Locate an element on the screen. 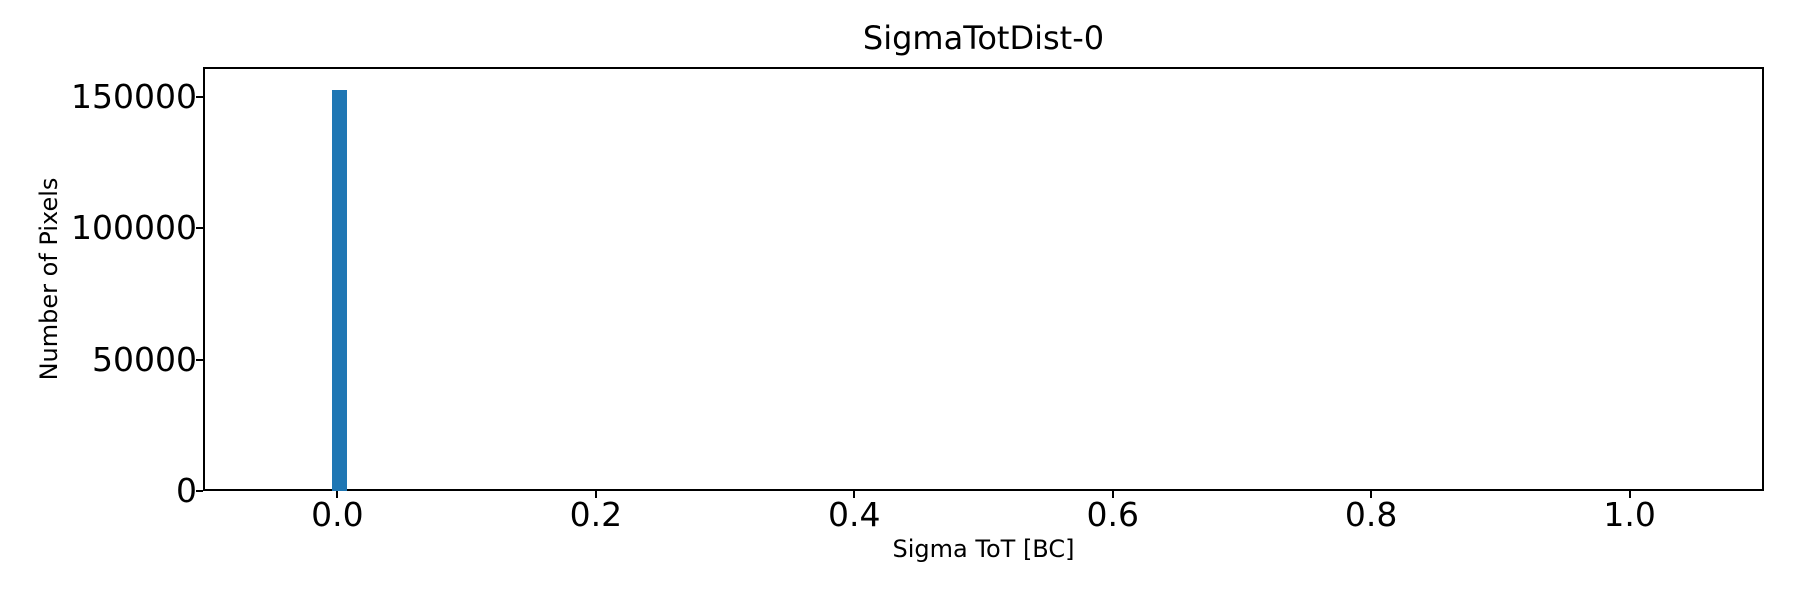  chart-title: SigmaTotDist-0 is located at coordinates (983, 38).